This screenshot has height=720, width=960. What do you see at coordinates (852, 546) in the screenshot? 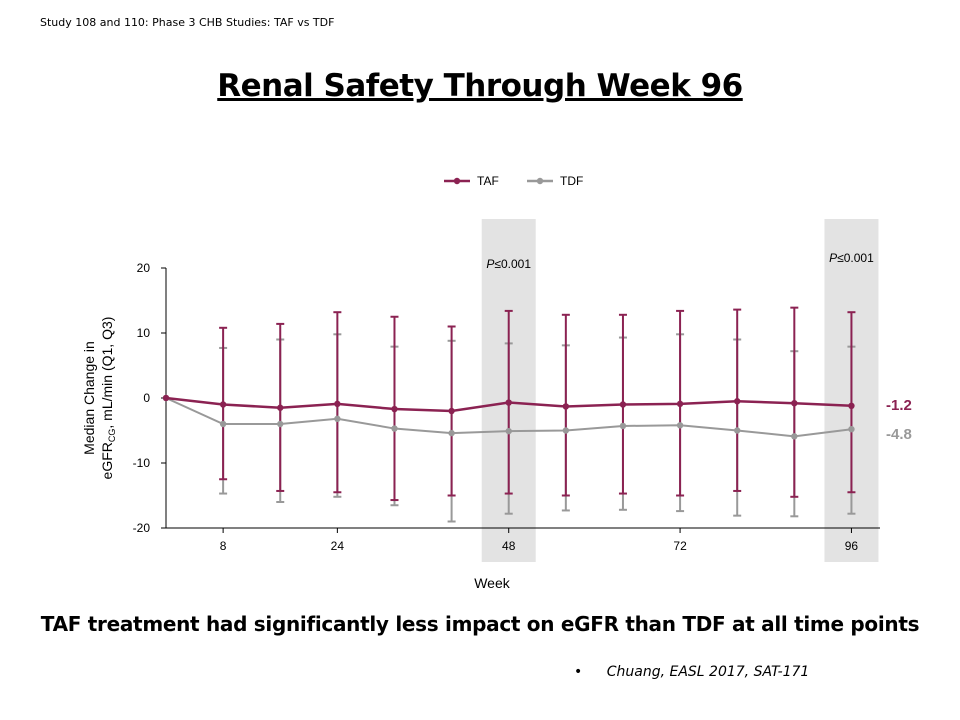
I see `x-tick-label: 96` at bounding box center [852, 546].